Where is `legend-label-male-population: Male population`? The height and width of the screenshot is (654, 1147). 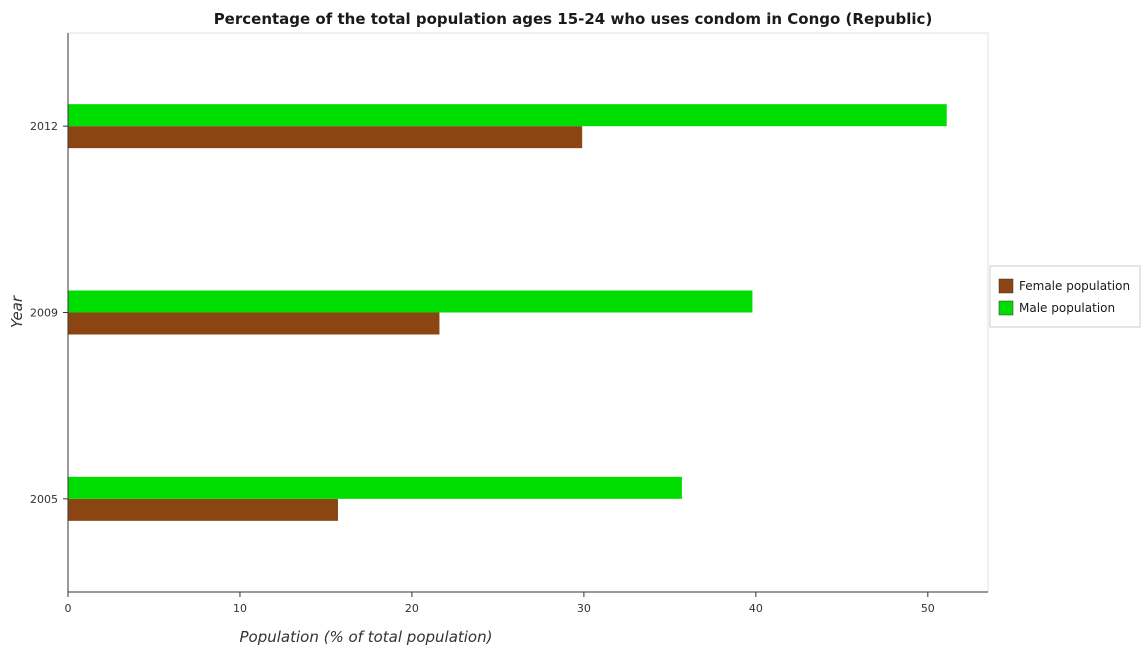
legend-label-male-population: Male population is located at coordinates (1067, 308).